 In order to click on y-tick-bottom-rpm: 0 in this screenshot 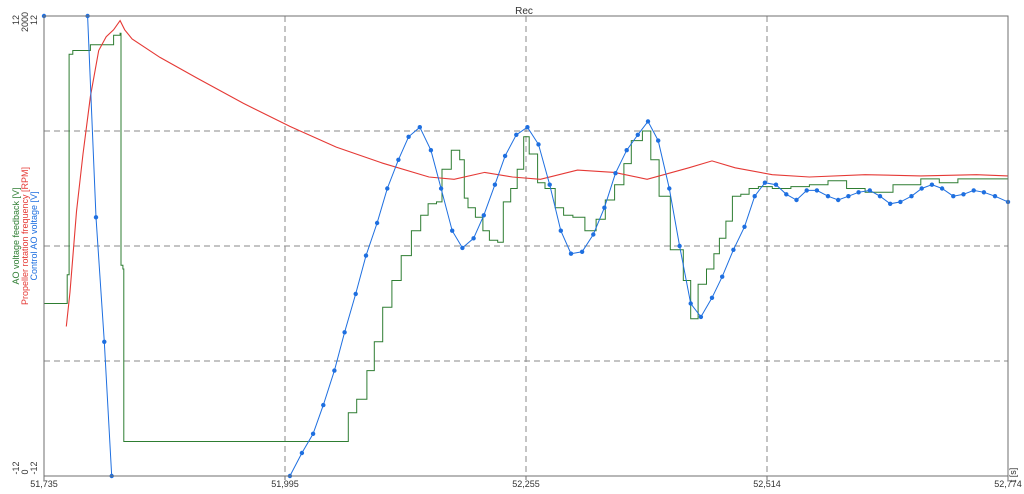, I will do `click(25, 471)`.